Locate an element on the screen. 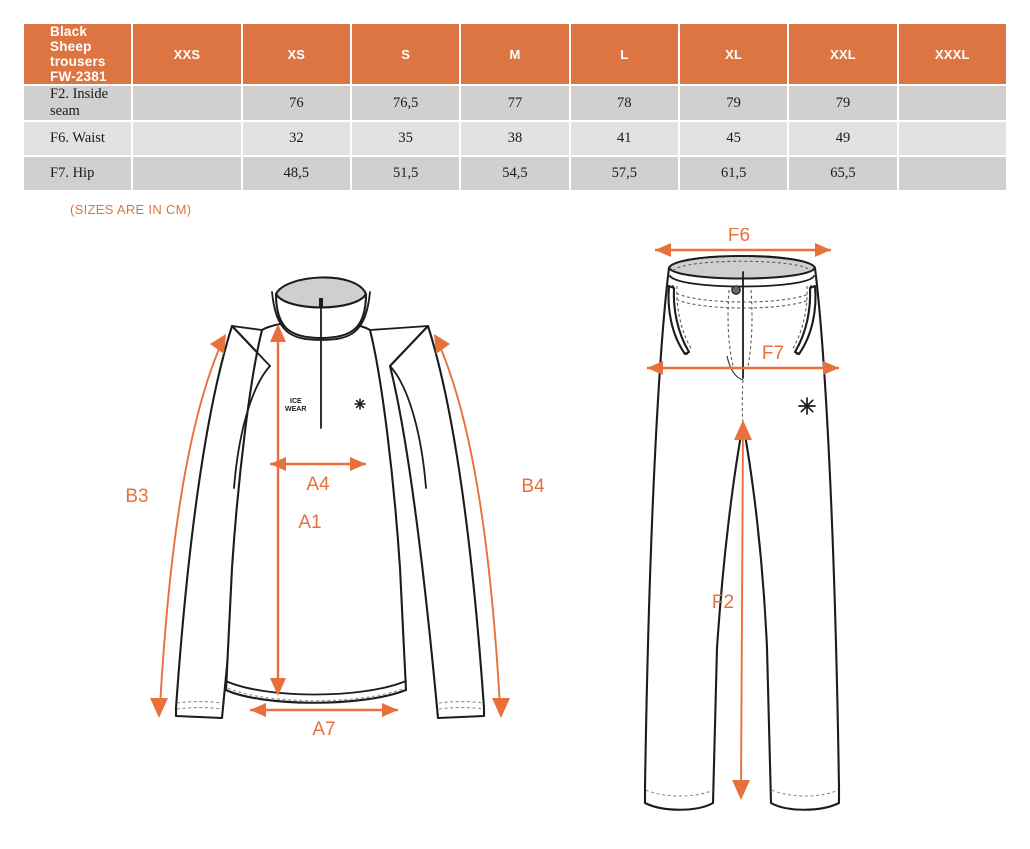 The width and height of the screenshot is (1030, 849). row-label: F6. Waist is located at coordinates (78, 138).